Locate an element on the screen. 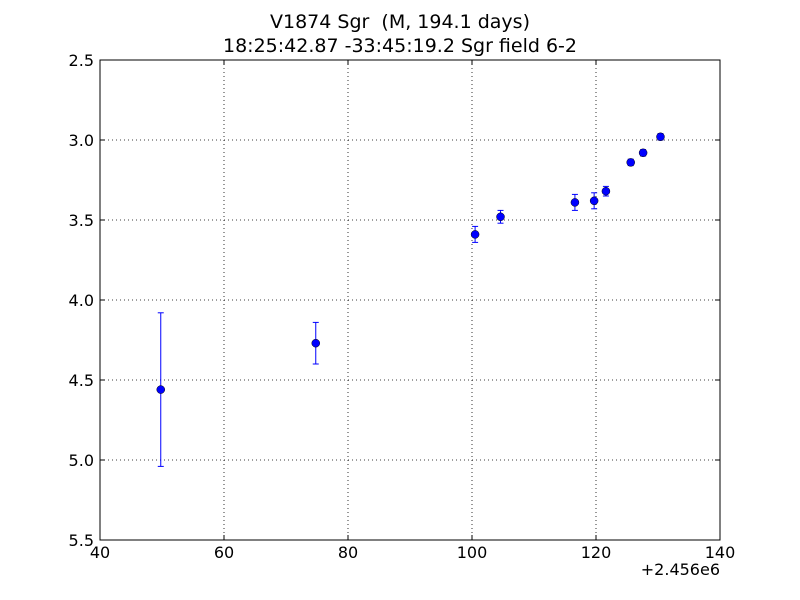 The image size is (800, 600). x-axis-offset-label: +2.456e6 is located at coordinates (680, 569).